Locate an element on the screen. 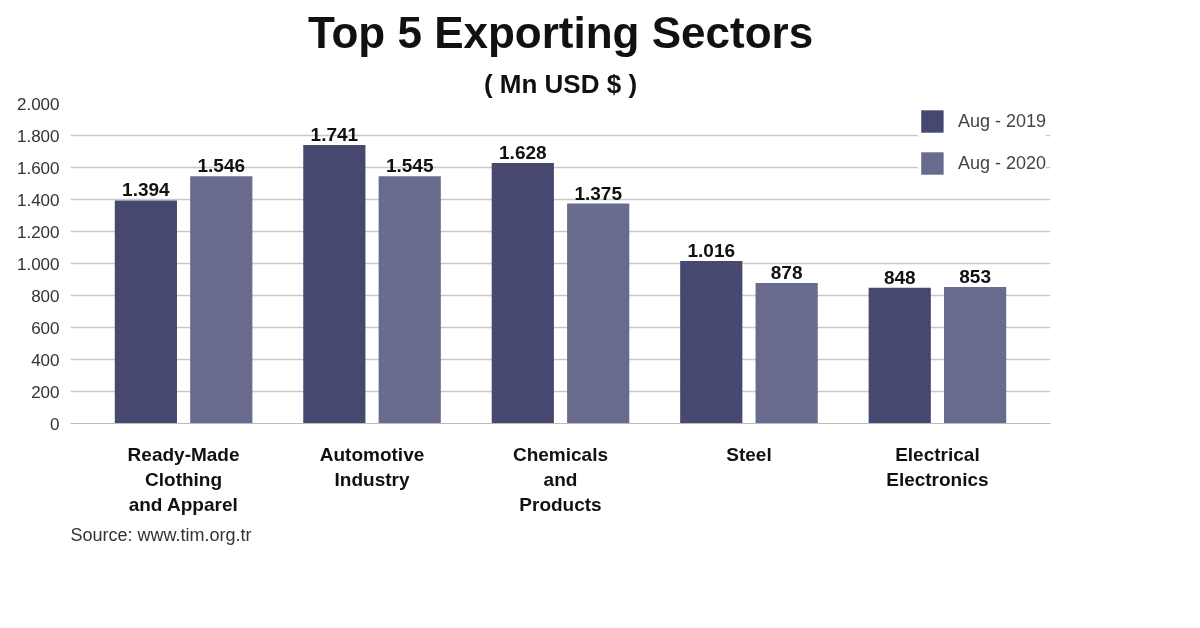 The width and height of the screenshot is (1200, 628). y-tick-label: 400 is located at coordinates (45, 360).